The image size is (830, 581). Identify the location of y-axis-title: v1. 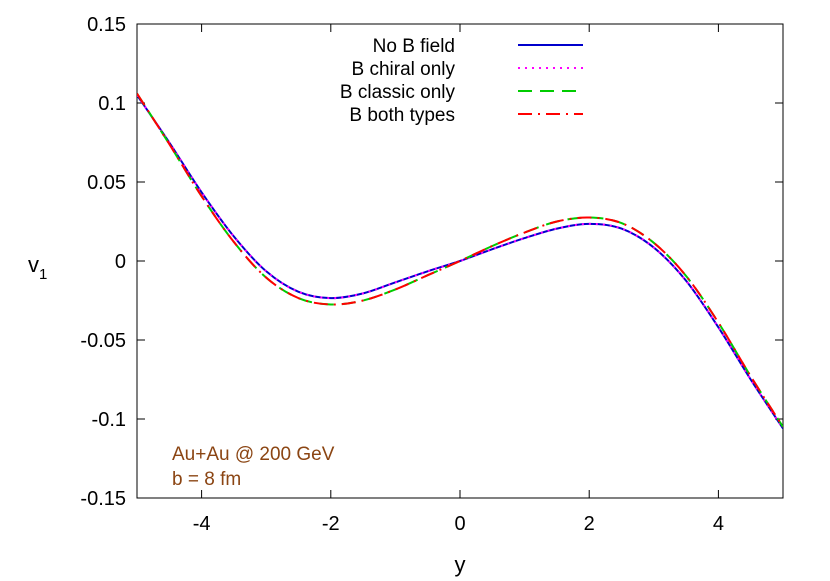
(37, 267).